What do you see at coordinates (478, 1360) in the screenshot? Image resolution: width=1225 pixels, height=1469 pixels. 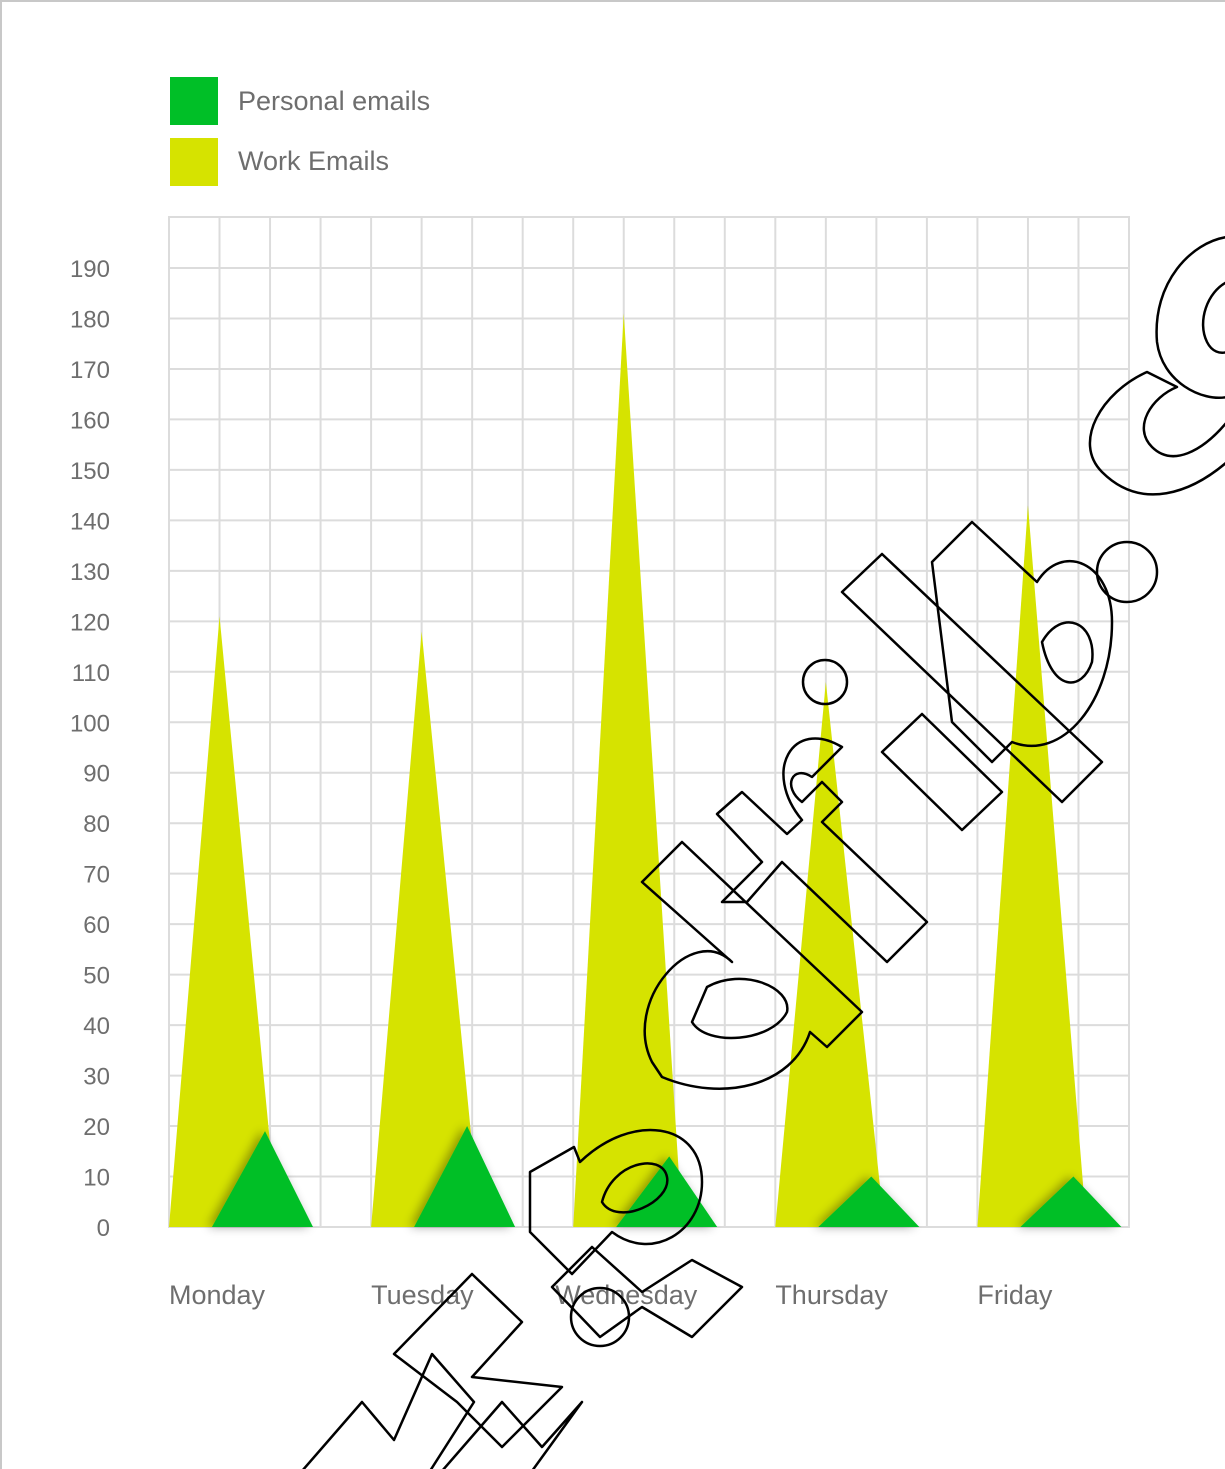 I see `watermark-letter-w3` at bounding box center [478, 1360].